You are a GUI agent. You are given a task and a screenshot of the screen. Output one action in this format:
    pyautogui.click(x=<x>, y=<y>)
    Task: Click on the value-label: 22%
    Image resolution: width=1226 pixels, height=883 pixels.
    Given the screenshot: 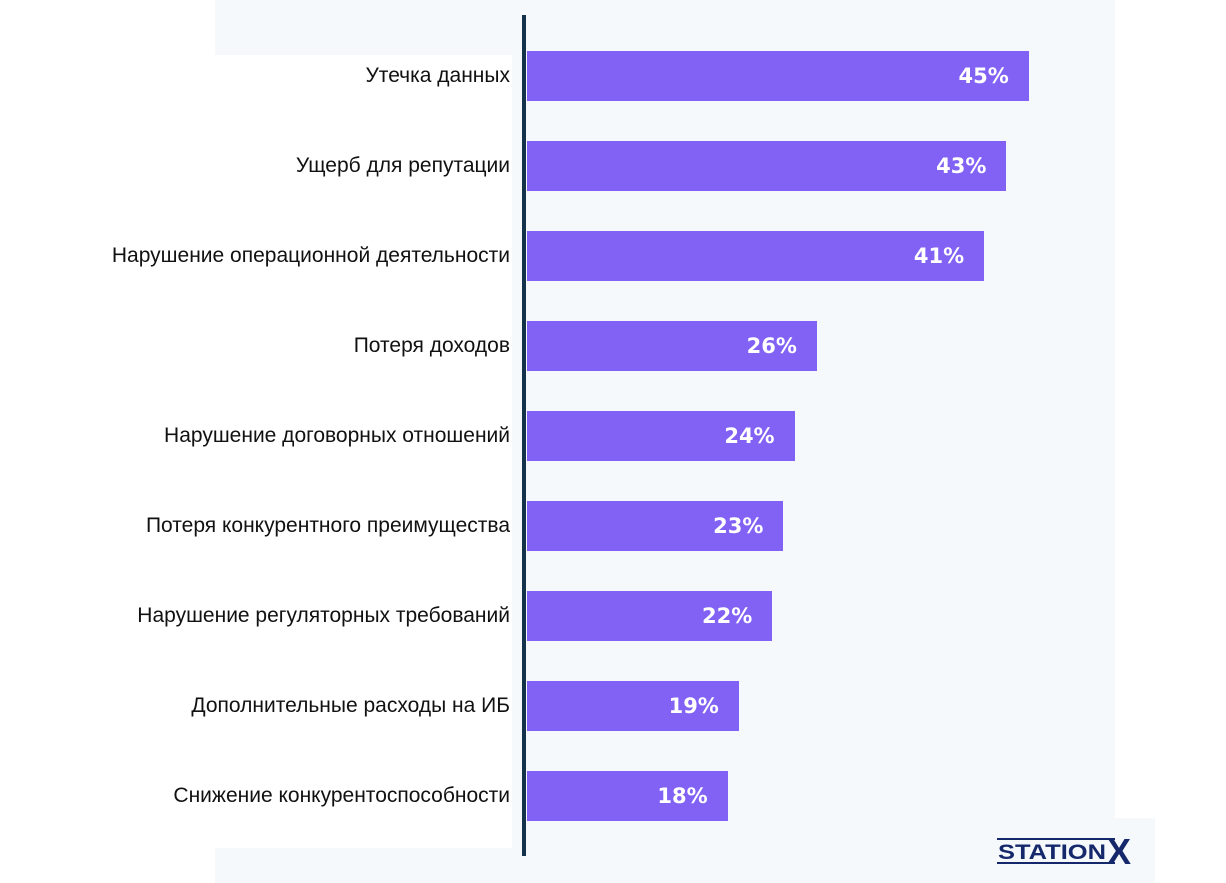 What is the action you would take?
    pyautogui.click(x=727, y=616)
    